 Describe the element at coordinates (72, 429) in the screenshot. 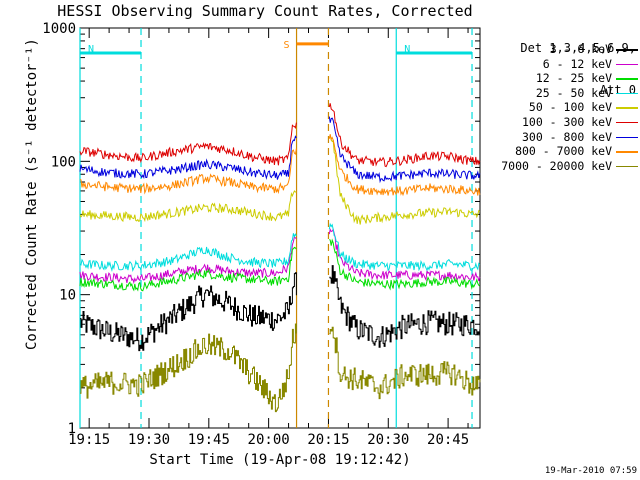

I see `y-tick-label: 1` at that location.